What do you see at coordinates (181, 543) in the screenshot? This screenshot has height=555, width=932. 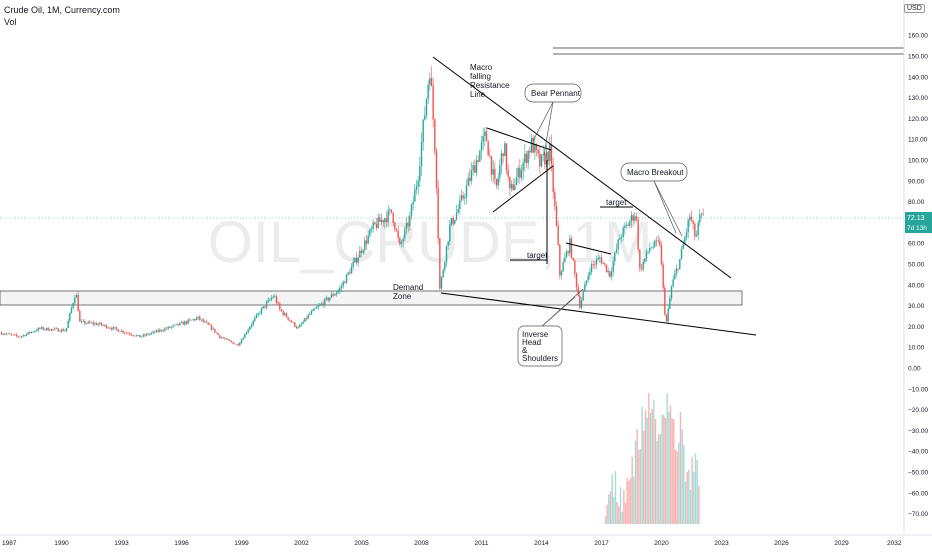 I see `x-tick-label: 1996` at bounding box center [181, 543].